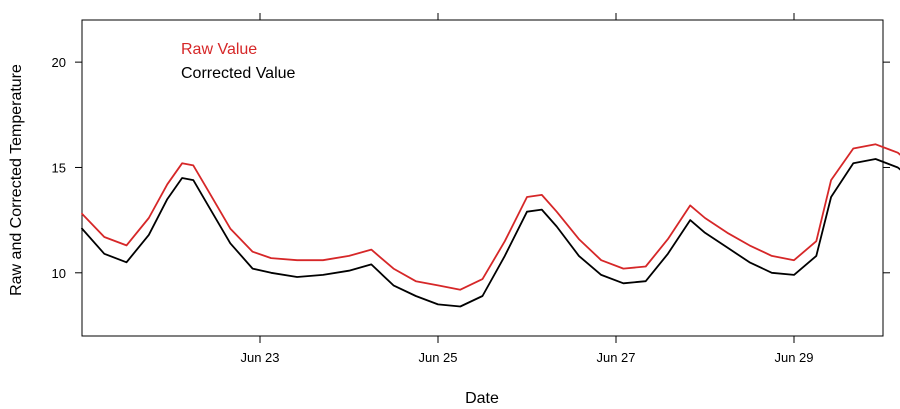 The height and width of the screenshot is (409, 900). Describe the element at coordinates (793, 357) in the screenshot. I see `x-tick-label: Jun 29` at that location.